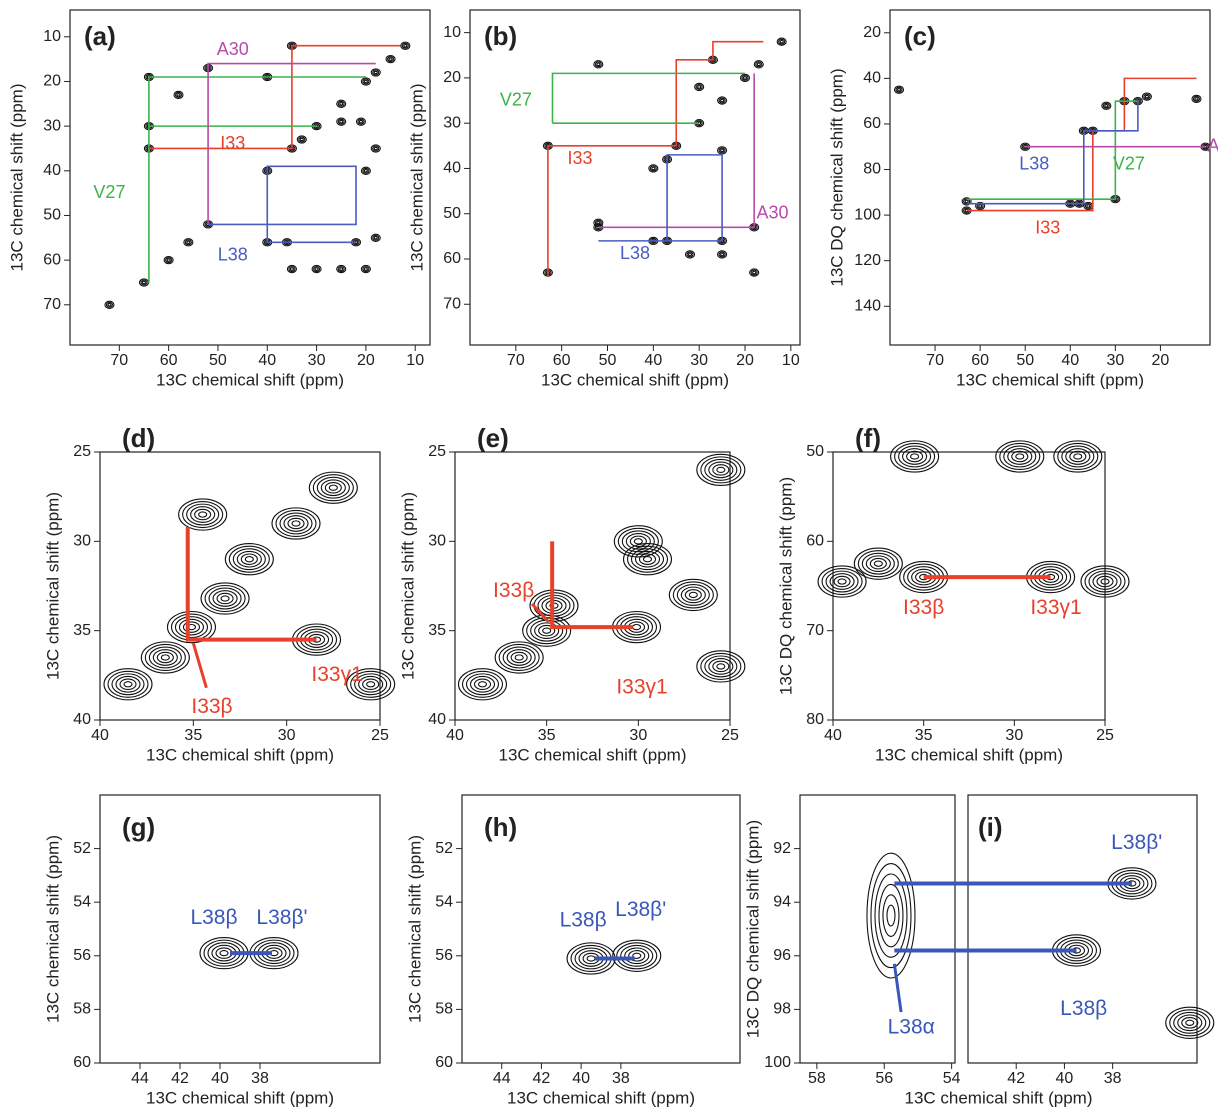 This screenshot has height=1118, width=1218. Describe the element at coordinates (791, 360) in the screenshot. I see `x-tick-label: 10` at that location.